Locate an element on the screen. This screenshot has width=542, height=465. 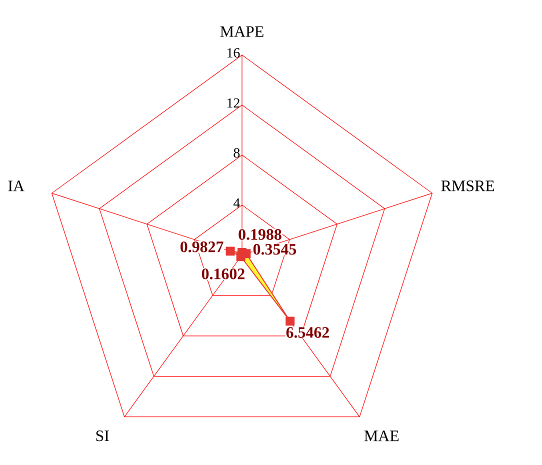
spoke-label: RMSRE is located at coordinates (467, 186).